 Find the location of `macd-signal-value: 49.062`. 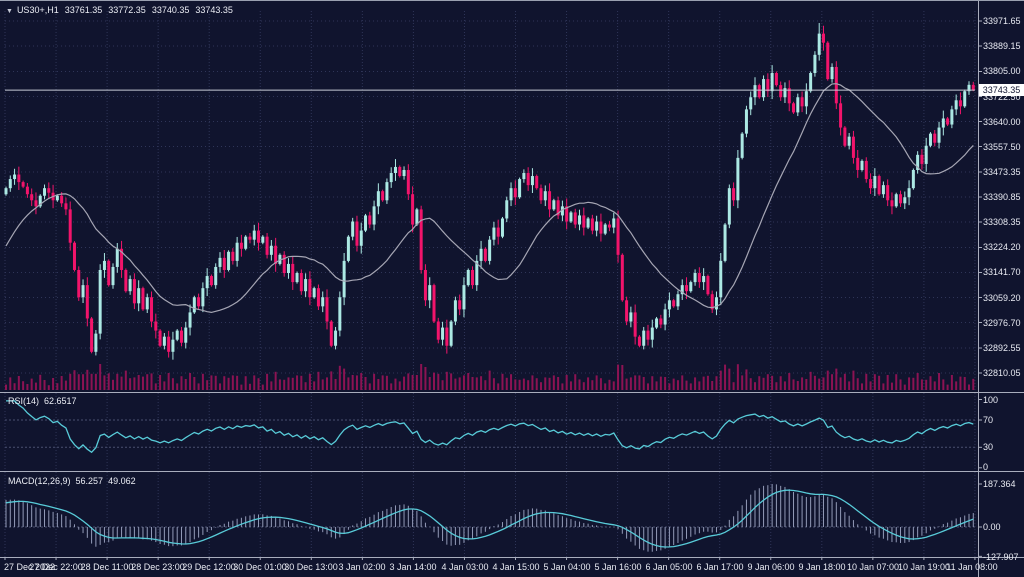

macd-signal-value: 49.062 is located at coordinates (122, 481).